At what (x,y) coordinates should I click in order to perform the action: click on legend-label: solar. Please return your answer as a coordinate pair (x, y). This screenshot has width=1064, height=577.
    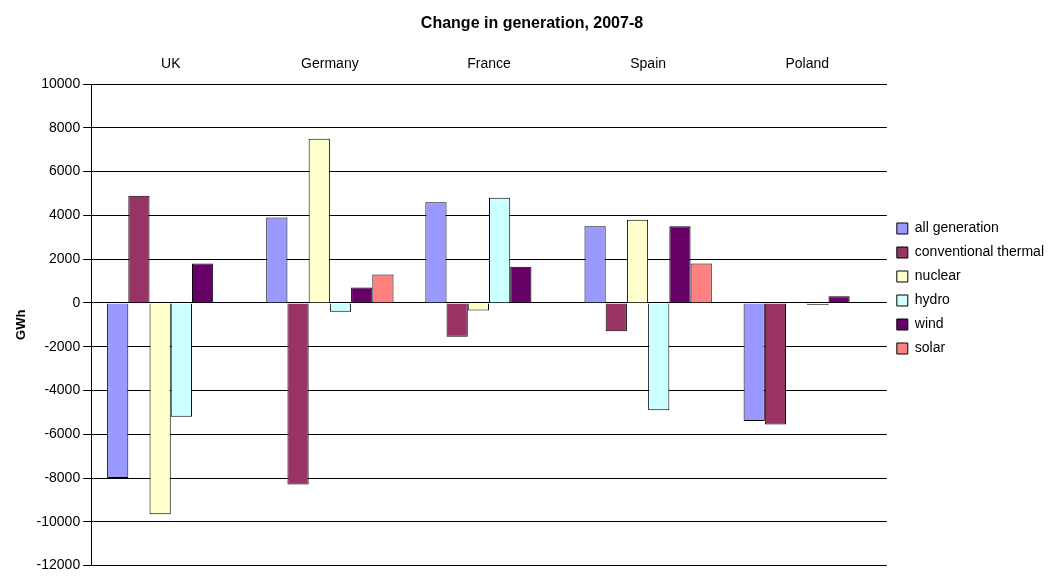
    Looking at the image, I should click on (930, 347).